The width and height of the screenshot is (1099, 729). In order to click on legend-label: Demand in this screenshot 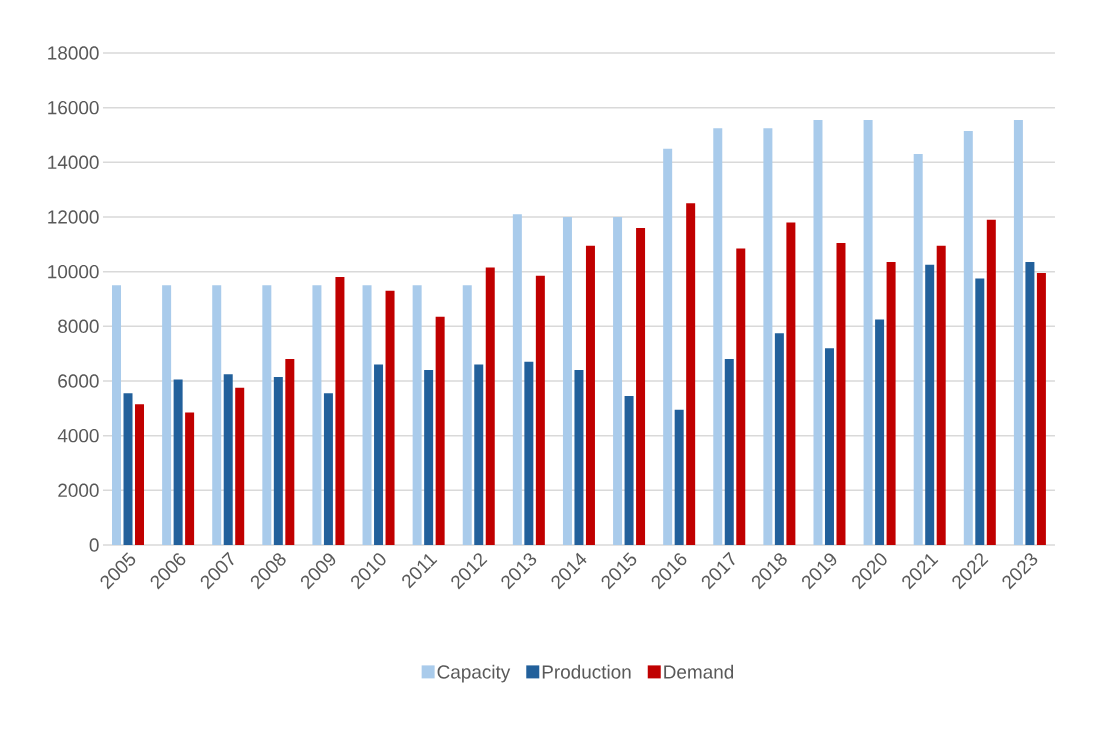, I will do `click(699, 671)`.